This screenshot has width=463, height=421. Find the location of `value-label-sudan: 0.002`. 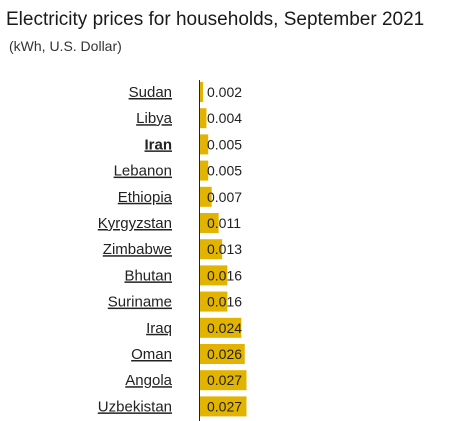

value-label-sudan: 0.002 is located at coordinates (224, 92).